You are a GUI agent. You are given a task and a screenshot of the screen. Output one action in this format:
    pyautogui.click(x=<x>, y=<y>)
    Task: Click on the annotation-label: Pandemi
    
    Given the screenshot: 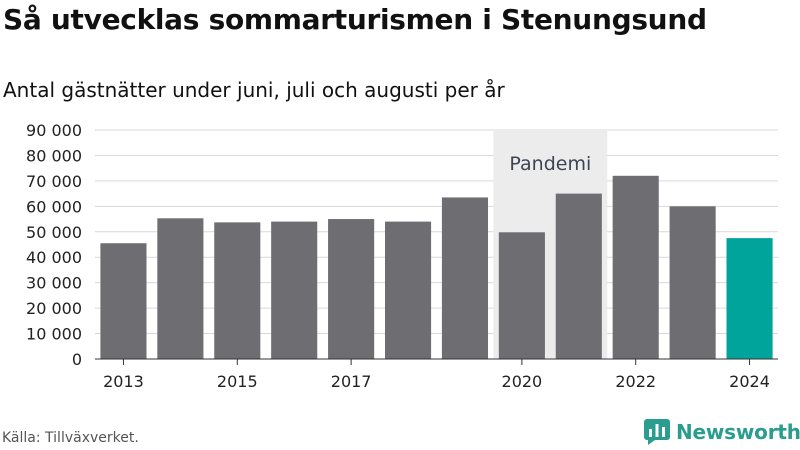 What is the action you would take?
    pyautogui.click(x=550, y=164)
    